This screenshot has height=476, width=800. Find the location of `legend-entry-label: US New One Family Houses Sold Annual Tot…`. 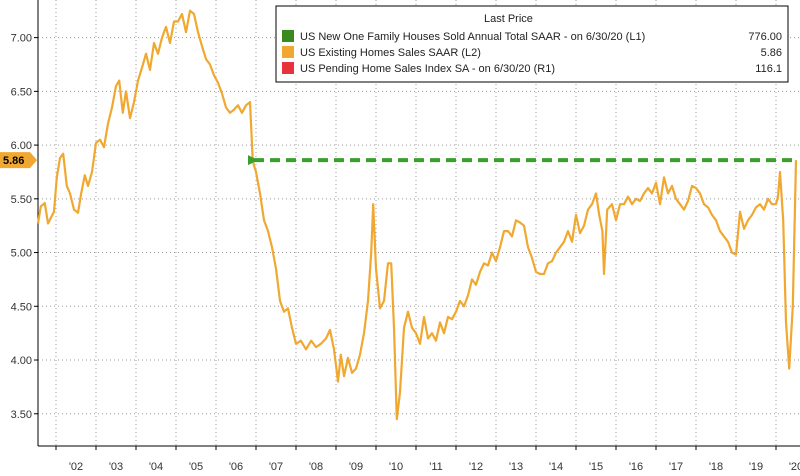

legend-entry-label: US New One Family Houses Sold Annual Tot… is located at coordinates (472, 37).